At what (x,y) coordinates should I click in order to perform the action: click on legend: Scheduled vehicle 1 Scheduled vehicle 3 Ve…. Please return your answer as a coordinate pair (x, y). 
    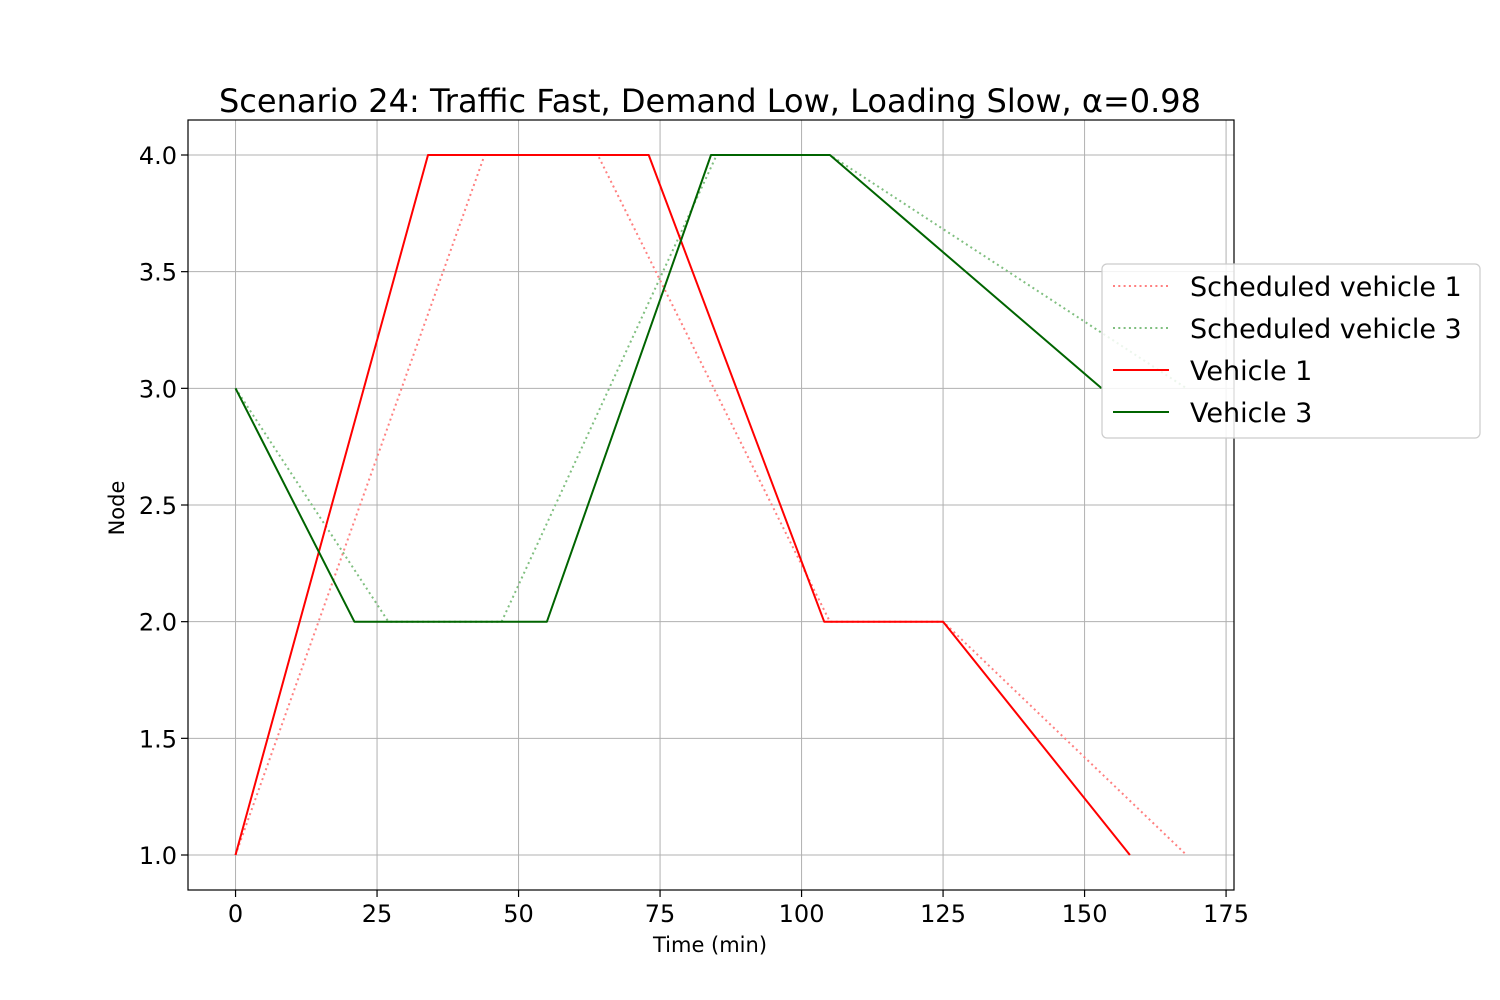
    Looking at the image, I should click on (1291, 351).